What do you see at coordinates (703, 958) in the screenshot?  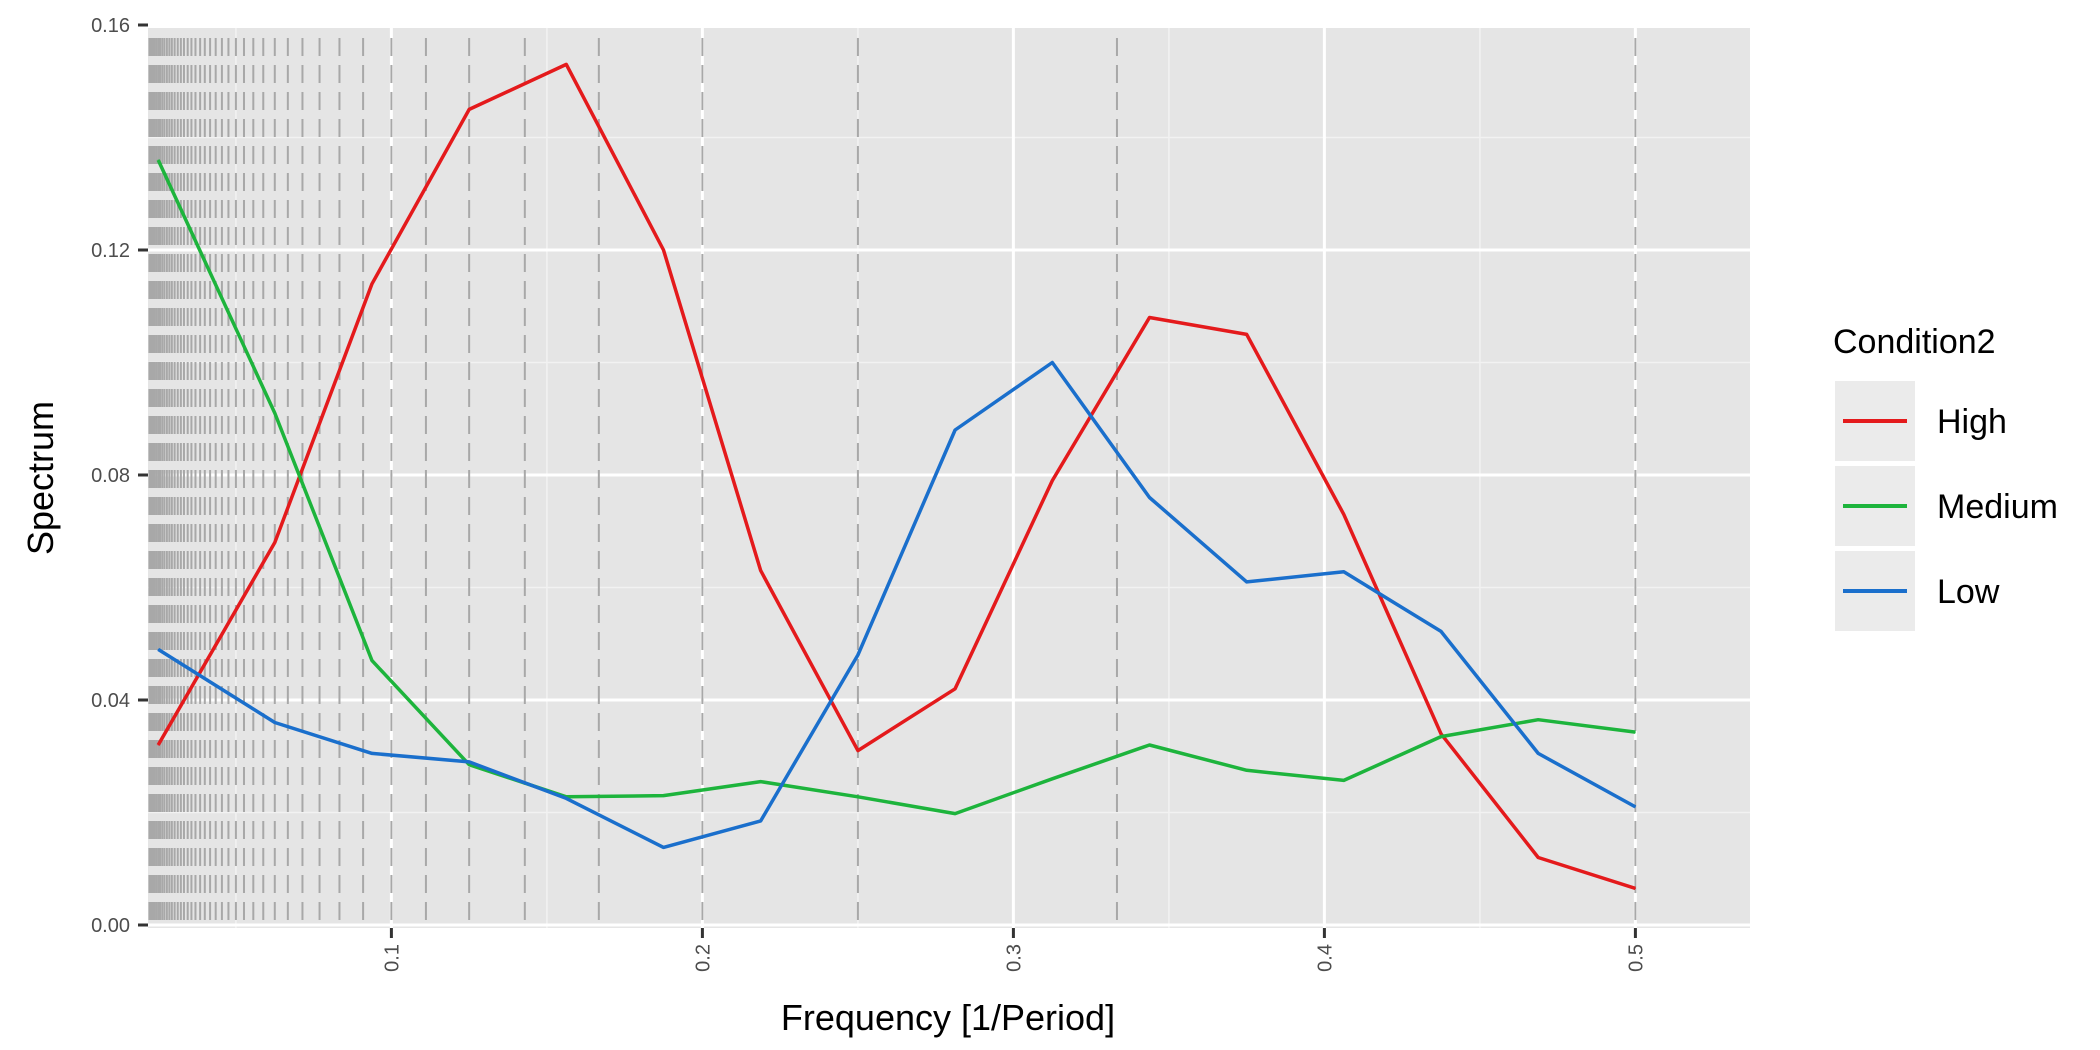 I see `x-tick-label-1: 0.2` at bounding box center [703, 958].